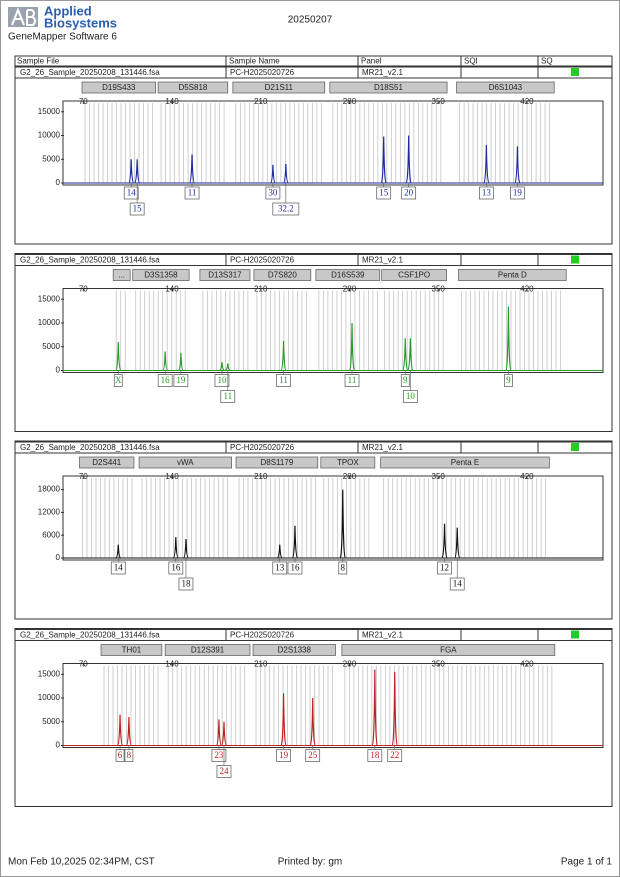 The height and width of the screenshot is (877, 620). Describe the element at coordinates (58, 182) in the screenshot. I see `y-tick-label: 0` at that location.